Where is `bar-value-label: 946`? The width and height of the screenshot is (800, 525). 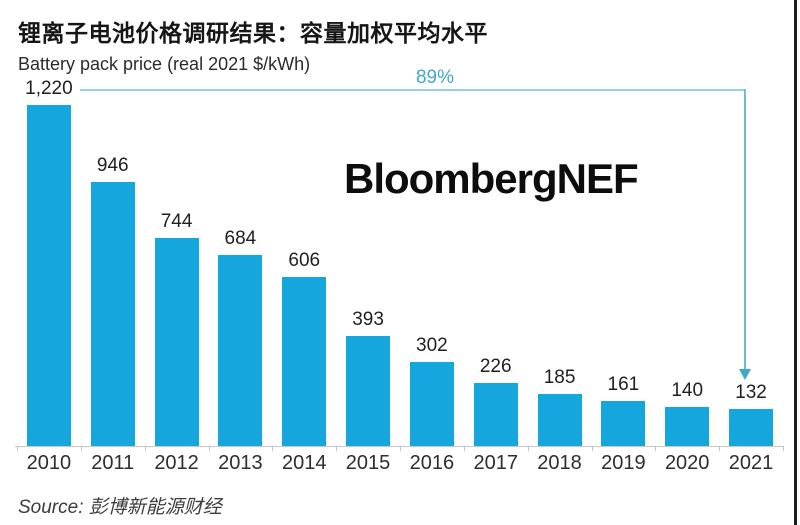
bar-value-label: 946 is located at coordinates (112, 165).